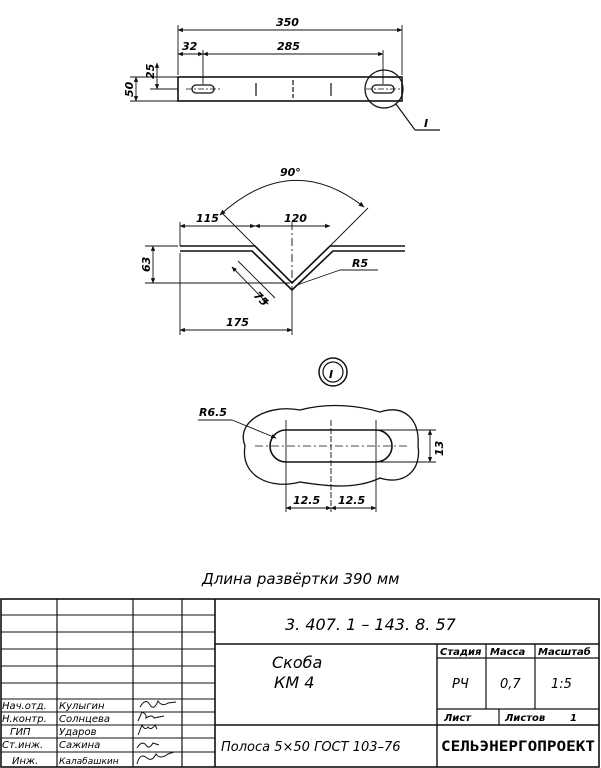 The height and width of the screenshot is (768, 601). What do you see at coordinates (460, 684) in the screenshot?
I see `stage-value: РЧ` at bounding box center [460, 684].